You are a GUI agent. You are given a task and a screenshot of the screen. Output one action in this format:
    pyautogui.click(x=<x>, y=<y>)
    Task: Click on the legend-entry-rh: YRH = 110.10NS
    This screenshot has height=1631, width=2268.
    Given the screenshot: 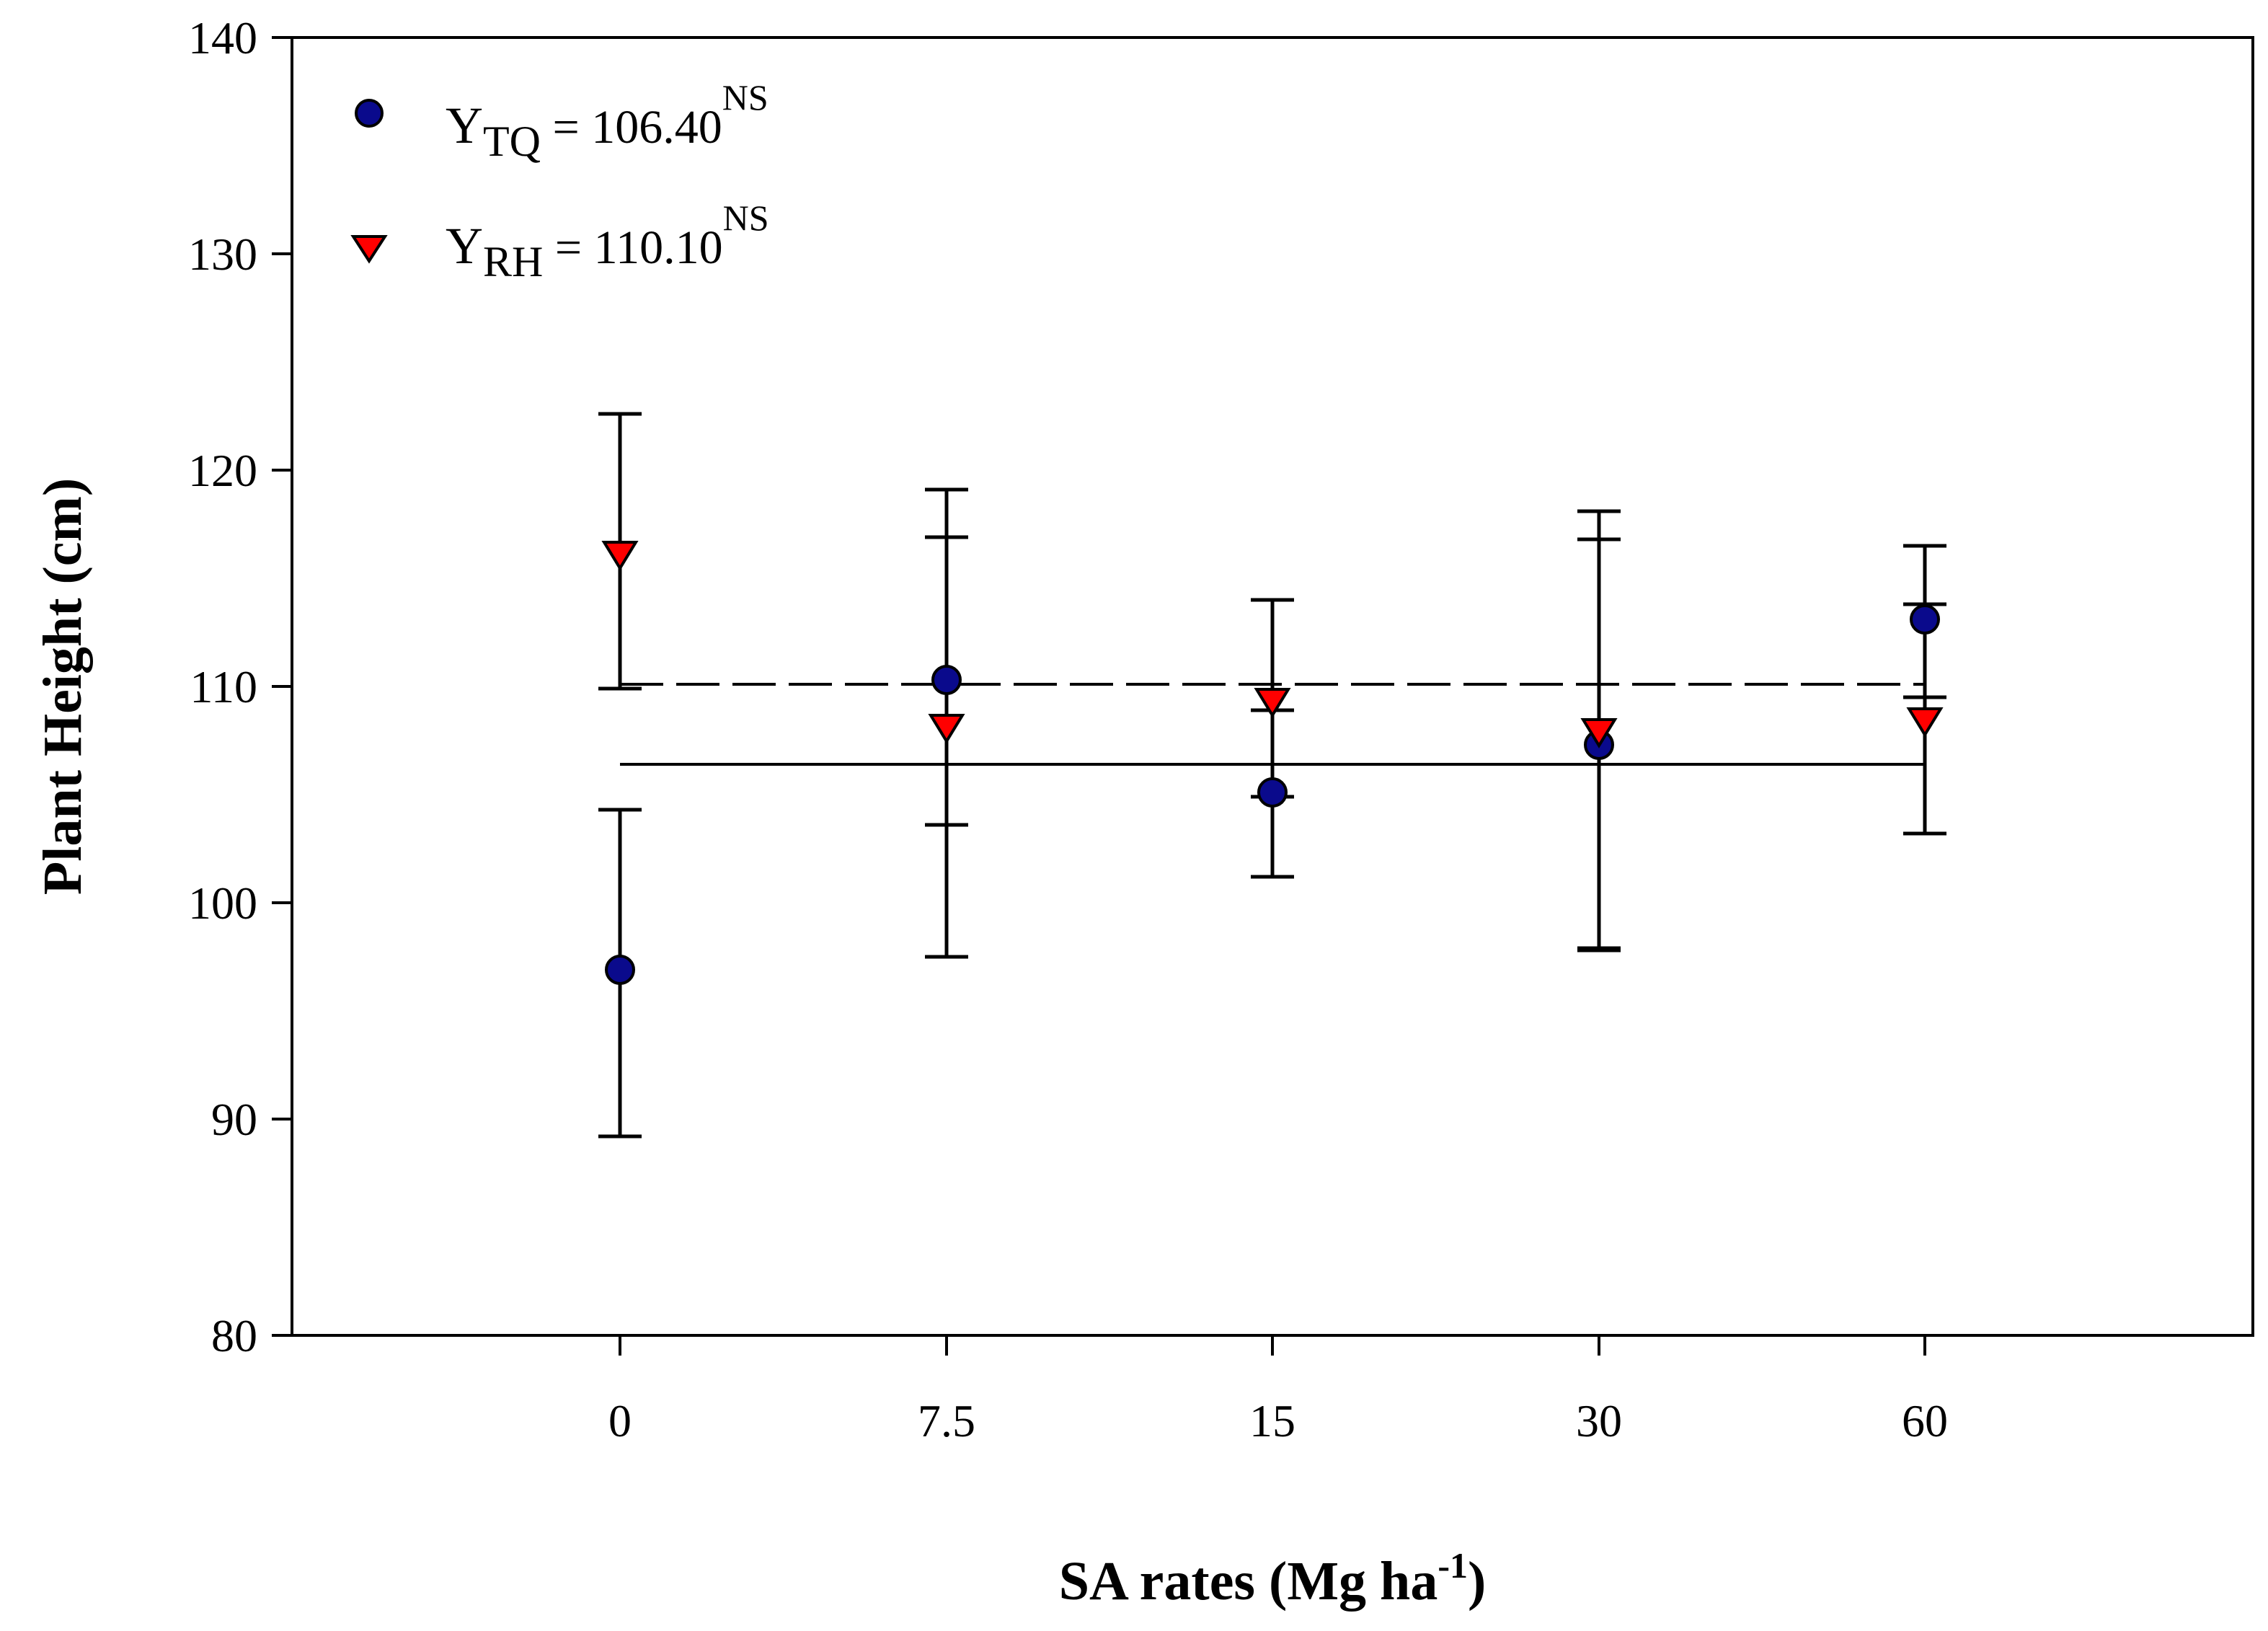 What is the action you would take?
    pyautogui.click(x=559, y=242)
    